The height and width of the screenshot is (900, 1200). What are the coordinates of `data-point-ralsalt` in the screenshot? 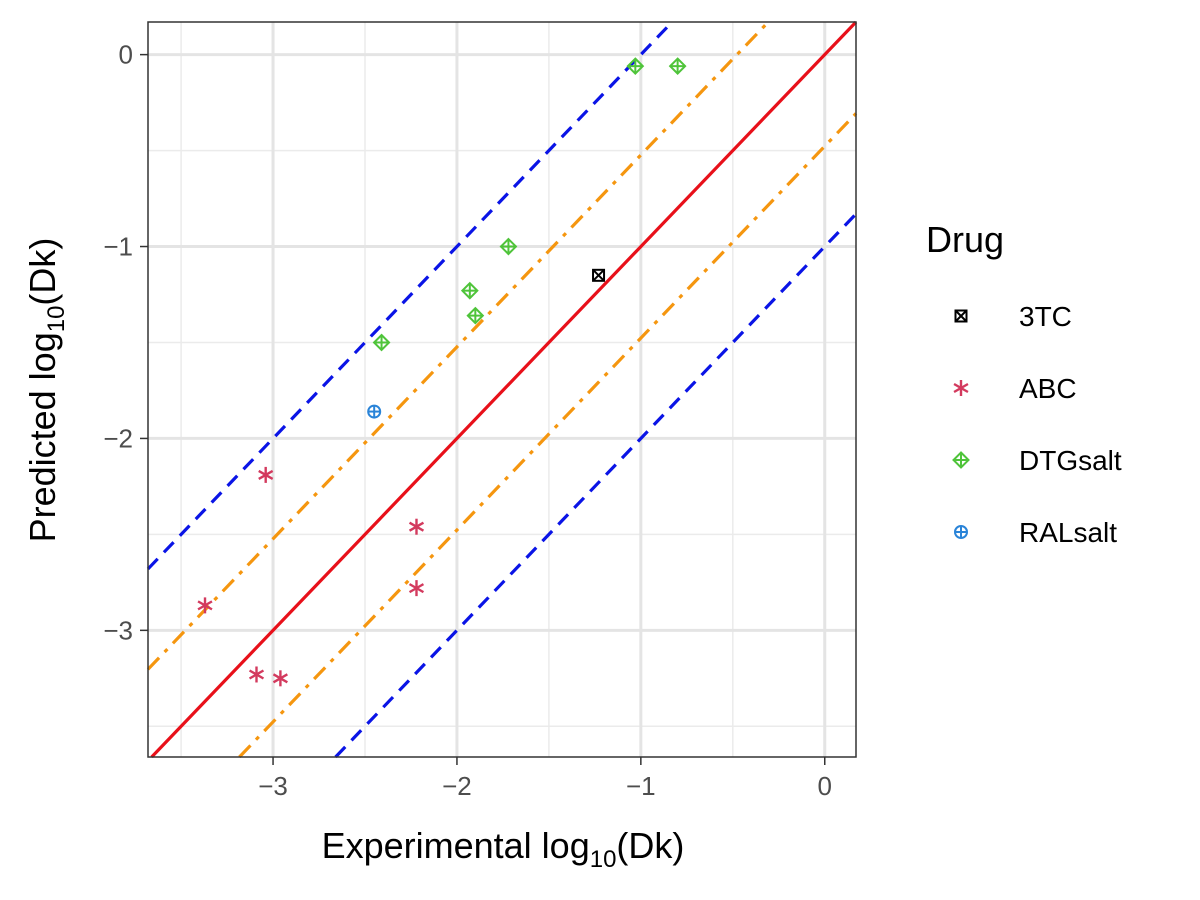 It's located at (374, 411).